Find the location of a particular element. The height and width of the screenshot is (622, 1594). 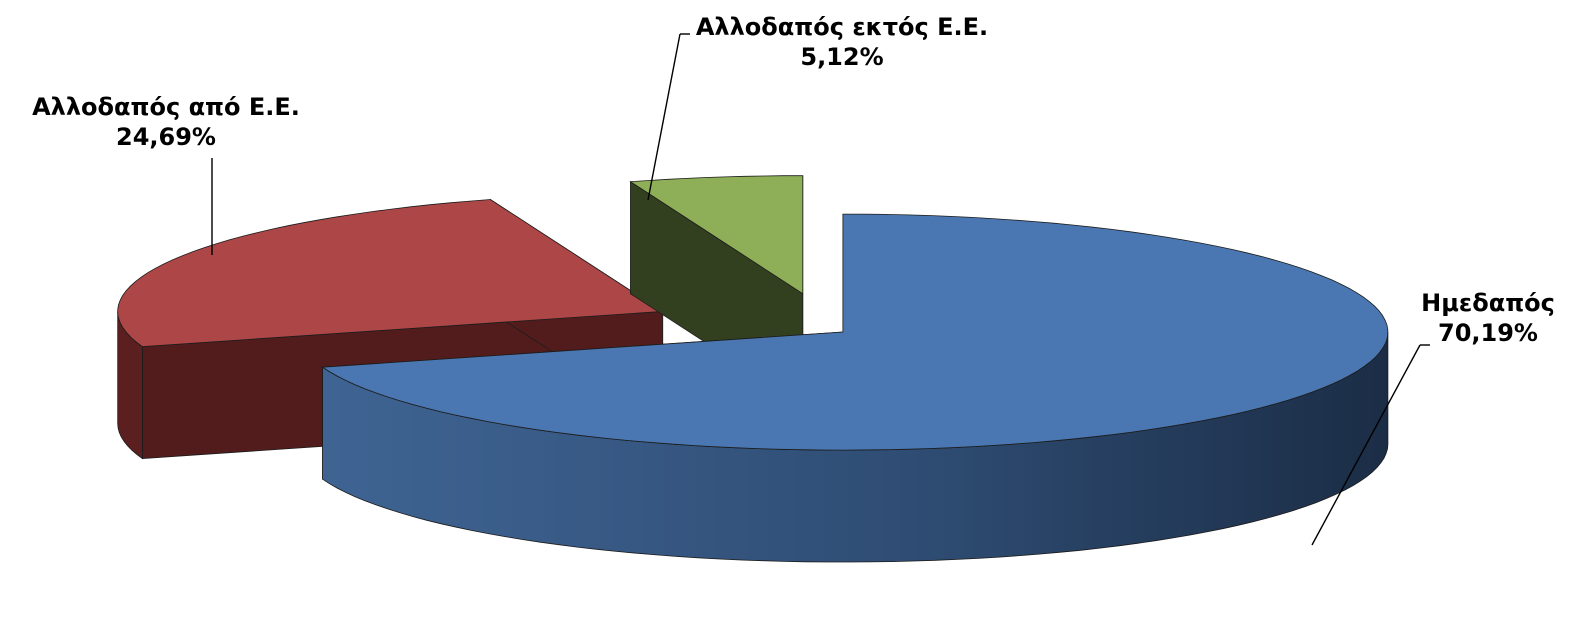

slice-value-0: 70,19% is located at coordinates (1488, 333).